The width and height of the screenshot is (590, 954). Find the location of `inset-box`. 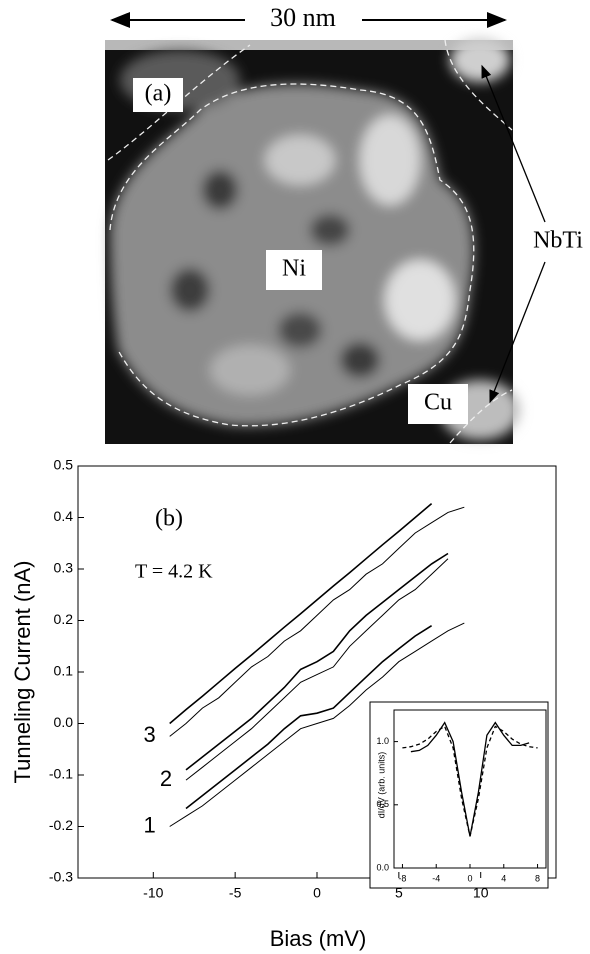

inset-box is located at coordinates (459, 795).